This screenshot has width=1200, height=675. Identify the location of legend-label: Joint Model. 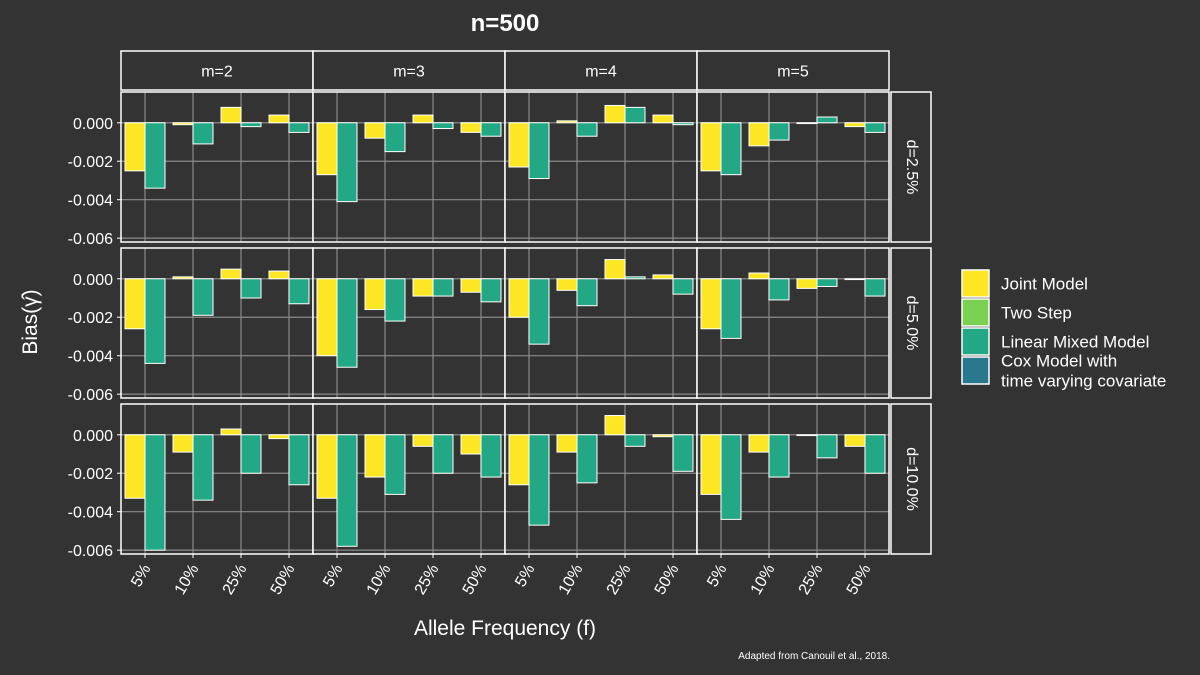
(1044, 284).